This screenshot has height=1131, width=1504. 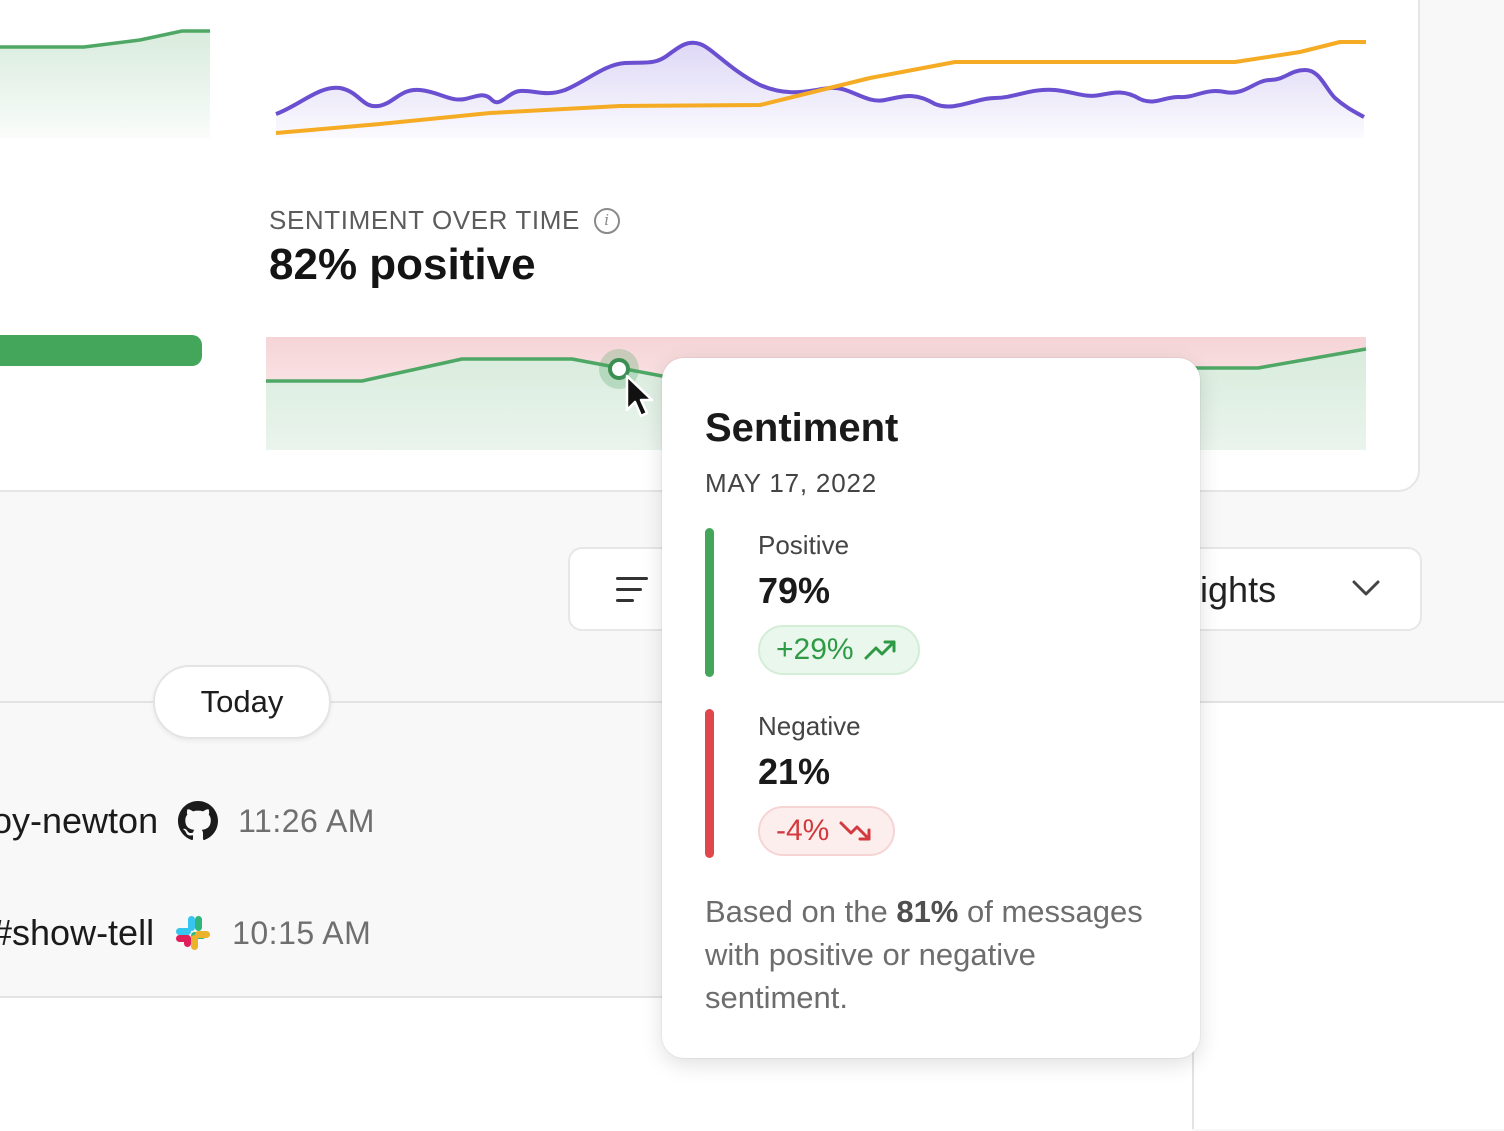 I want to click on left-progress-bar, so click(x=101, y=350).